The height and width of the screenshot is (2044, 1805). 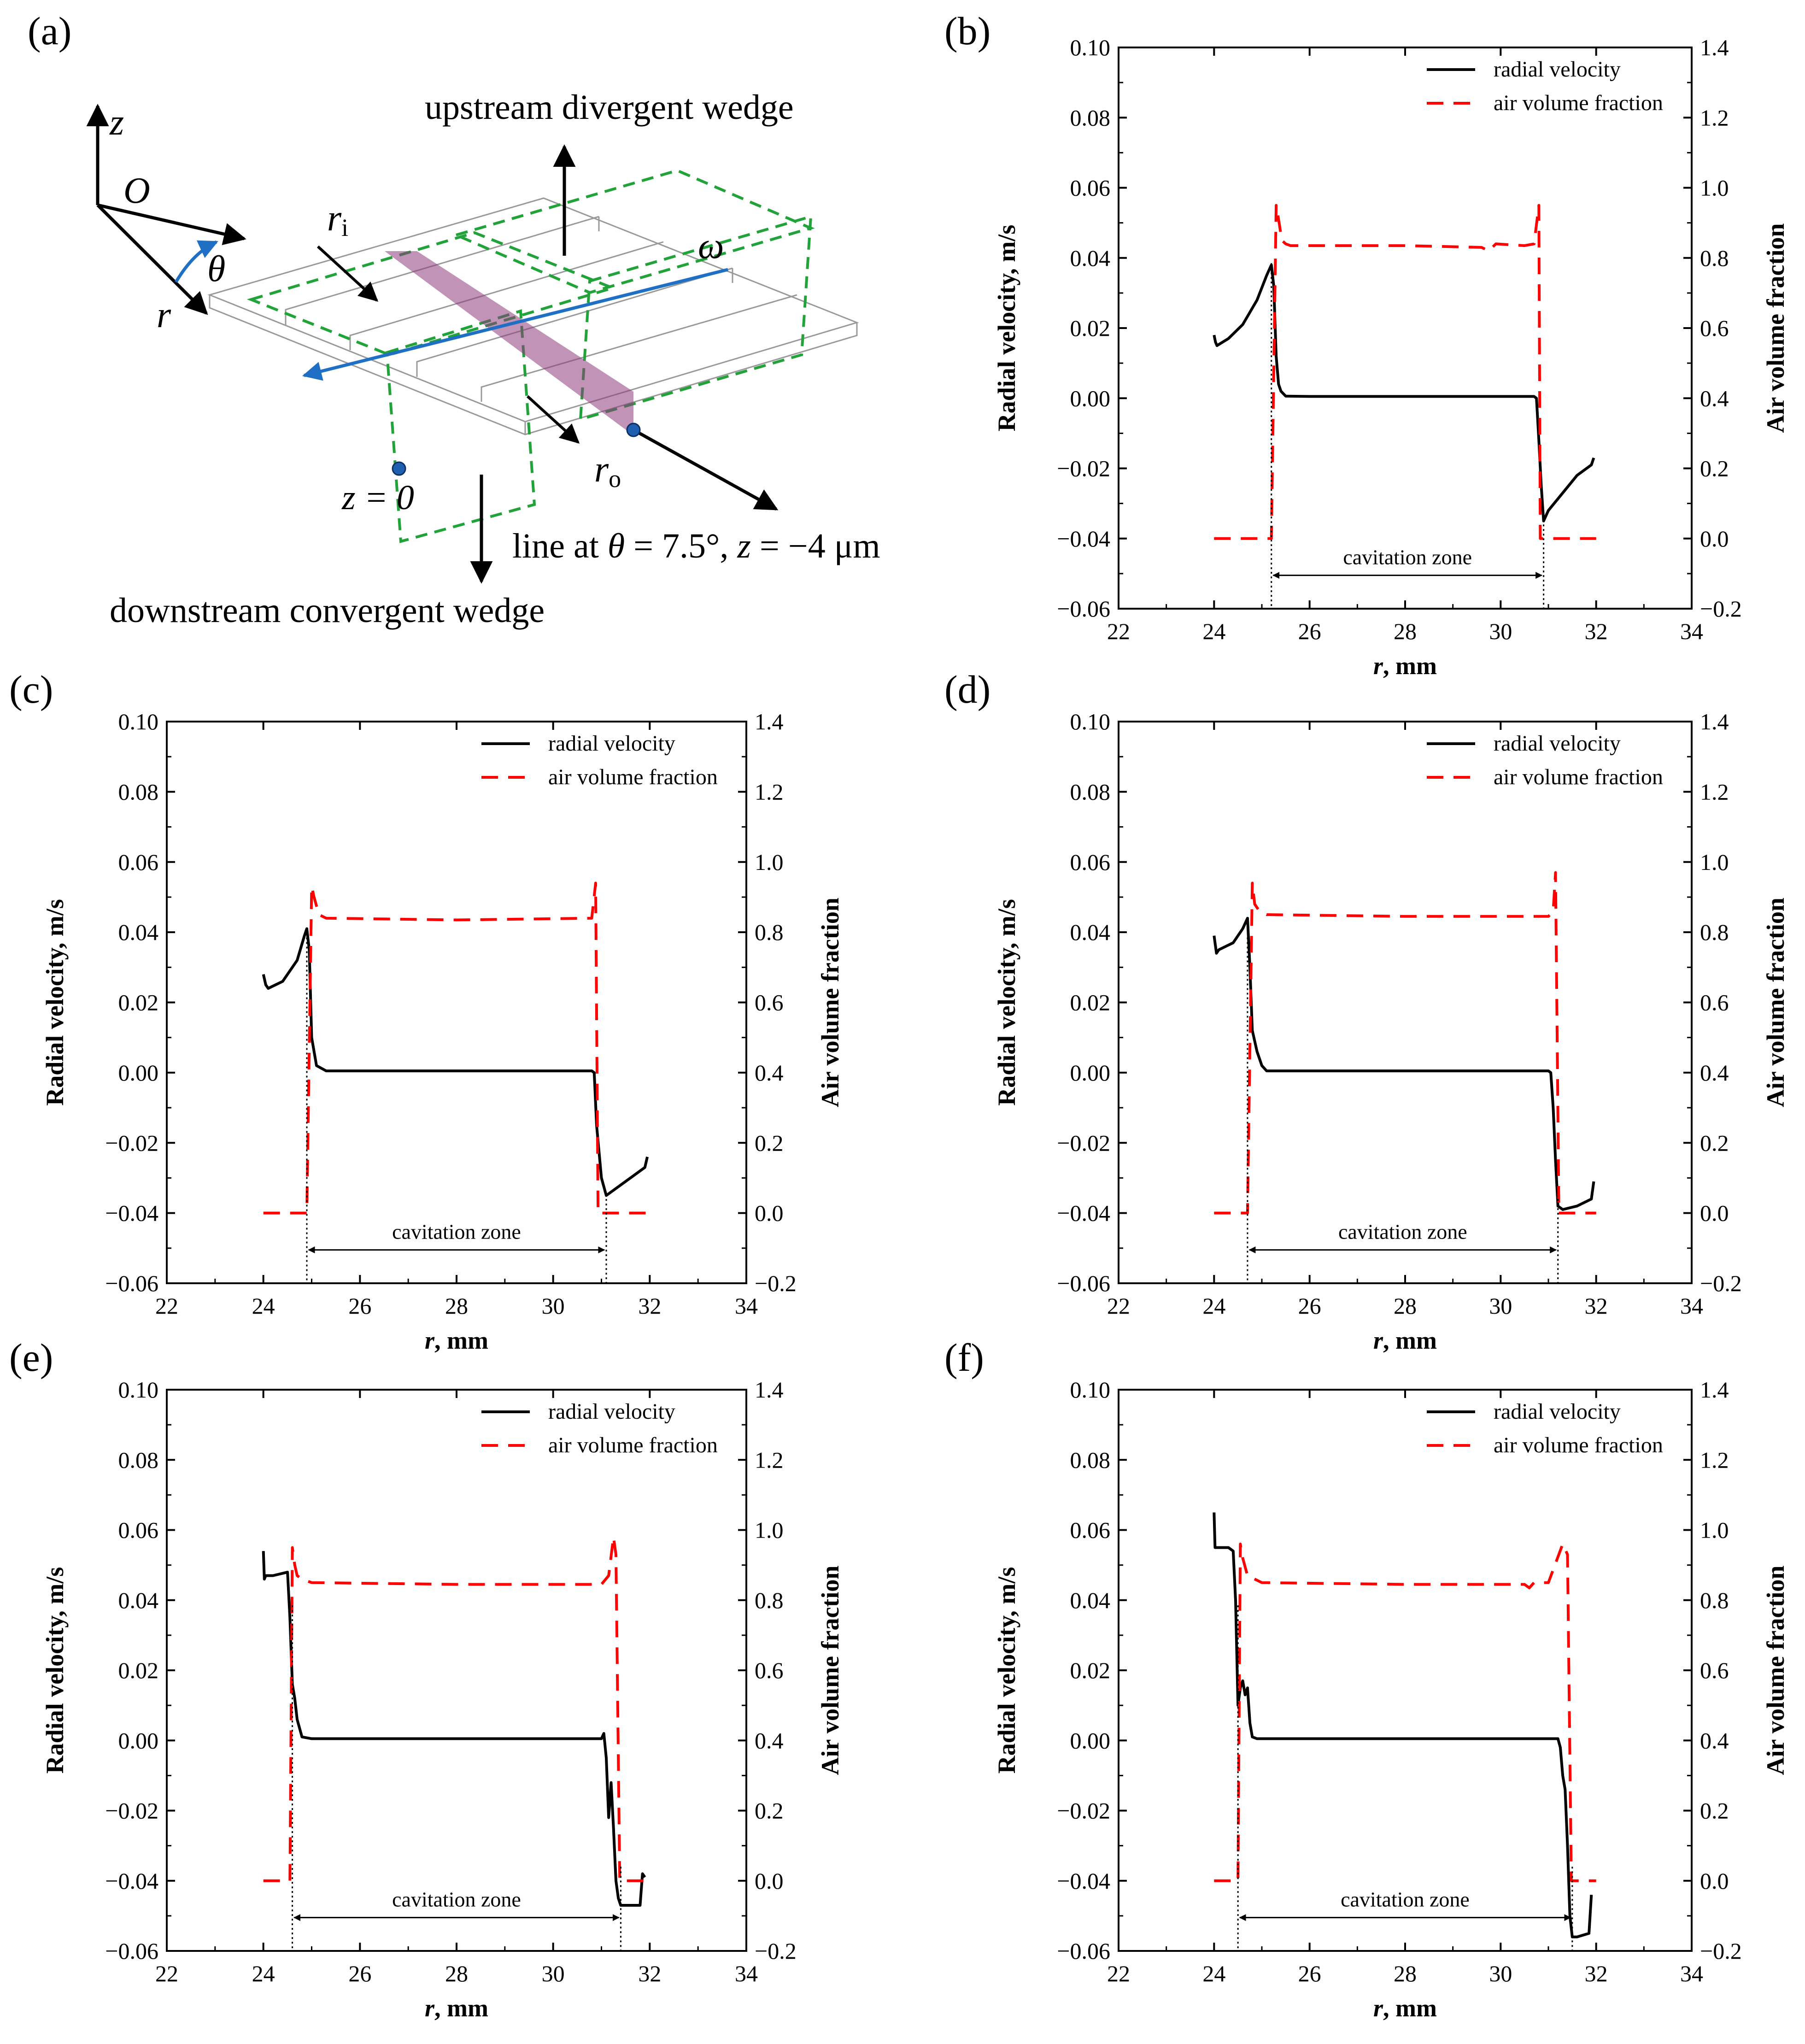 I want to click on y-left-axis-title: Radial velocity, m/s, so click(x=1006, y=1670).